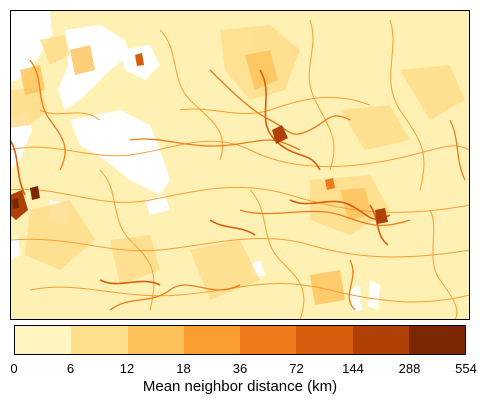  Describe the element at coordinates (353, 368) in the screenshot. I see `legend-tick-label: 144` at that location.